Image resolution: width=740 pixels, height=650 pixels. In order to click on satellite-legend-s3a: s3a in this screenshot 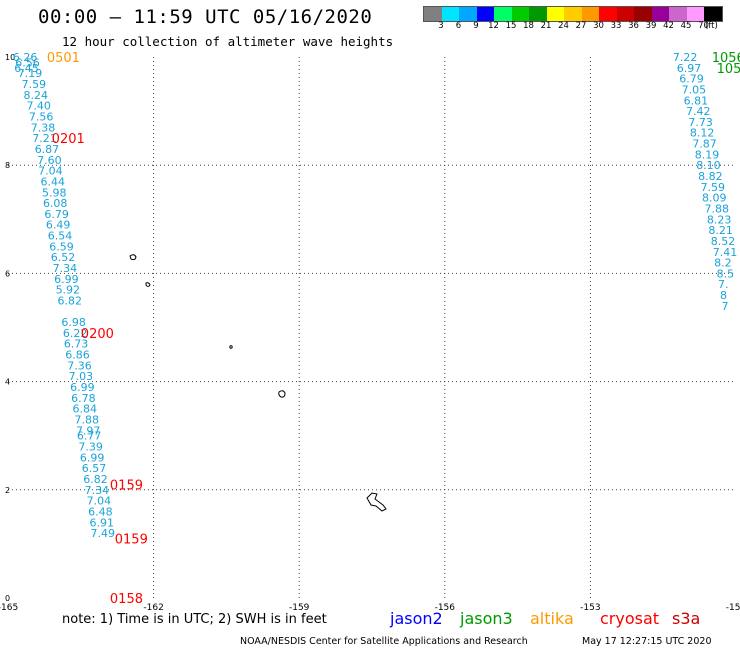, I will do `click(686, 618)`.